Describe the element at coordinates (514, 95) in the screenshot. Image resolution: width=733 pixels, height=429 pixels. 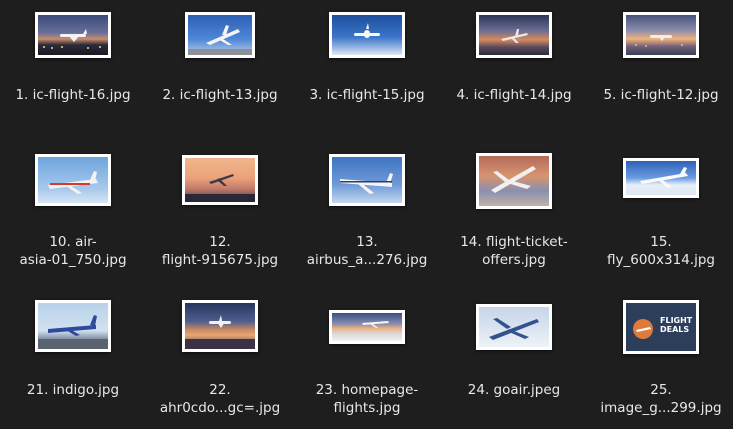
I see `file-name-label: 4. ic-flight-14.jpg` at that location.